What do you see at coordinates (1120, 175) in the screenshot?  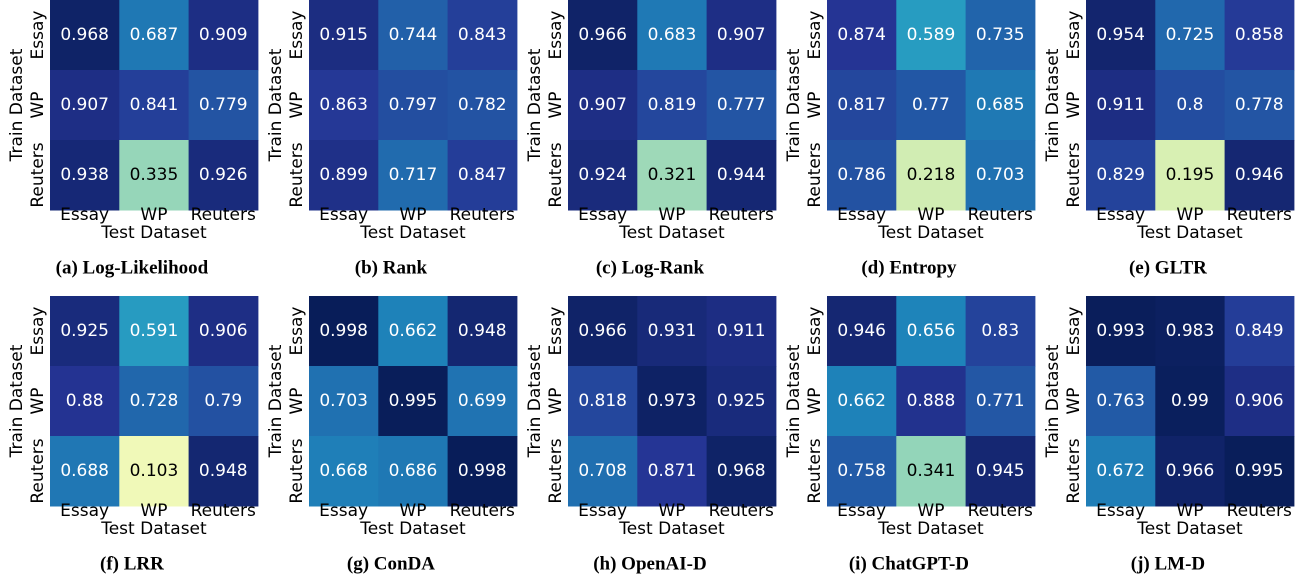 I see `cell-label: 0.829` at bounding box center [1120, 175].